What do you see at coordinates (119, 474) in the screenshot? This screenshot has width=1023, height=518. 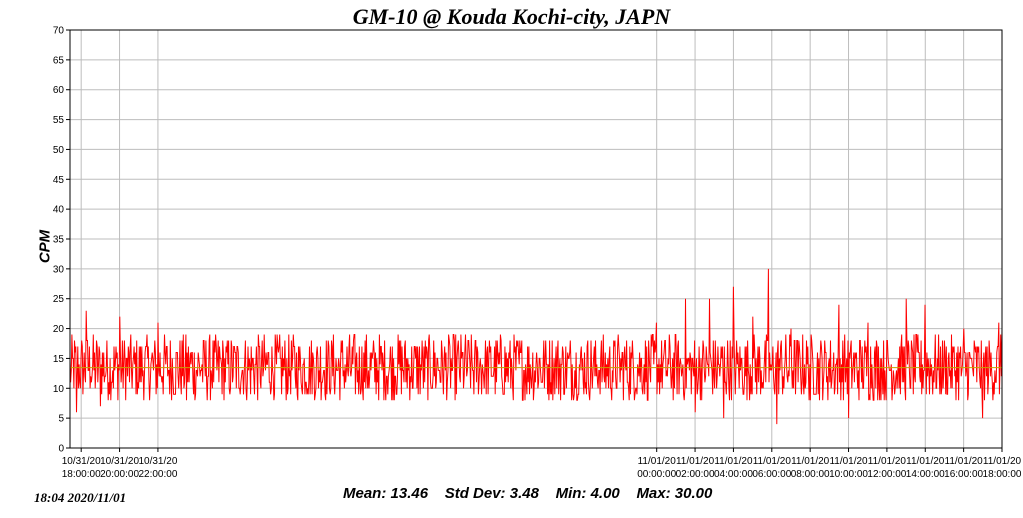 I see `x-tick-time: 20:00:00` at bounding box center [119, 474].